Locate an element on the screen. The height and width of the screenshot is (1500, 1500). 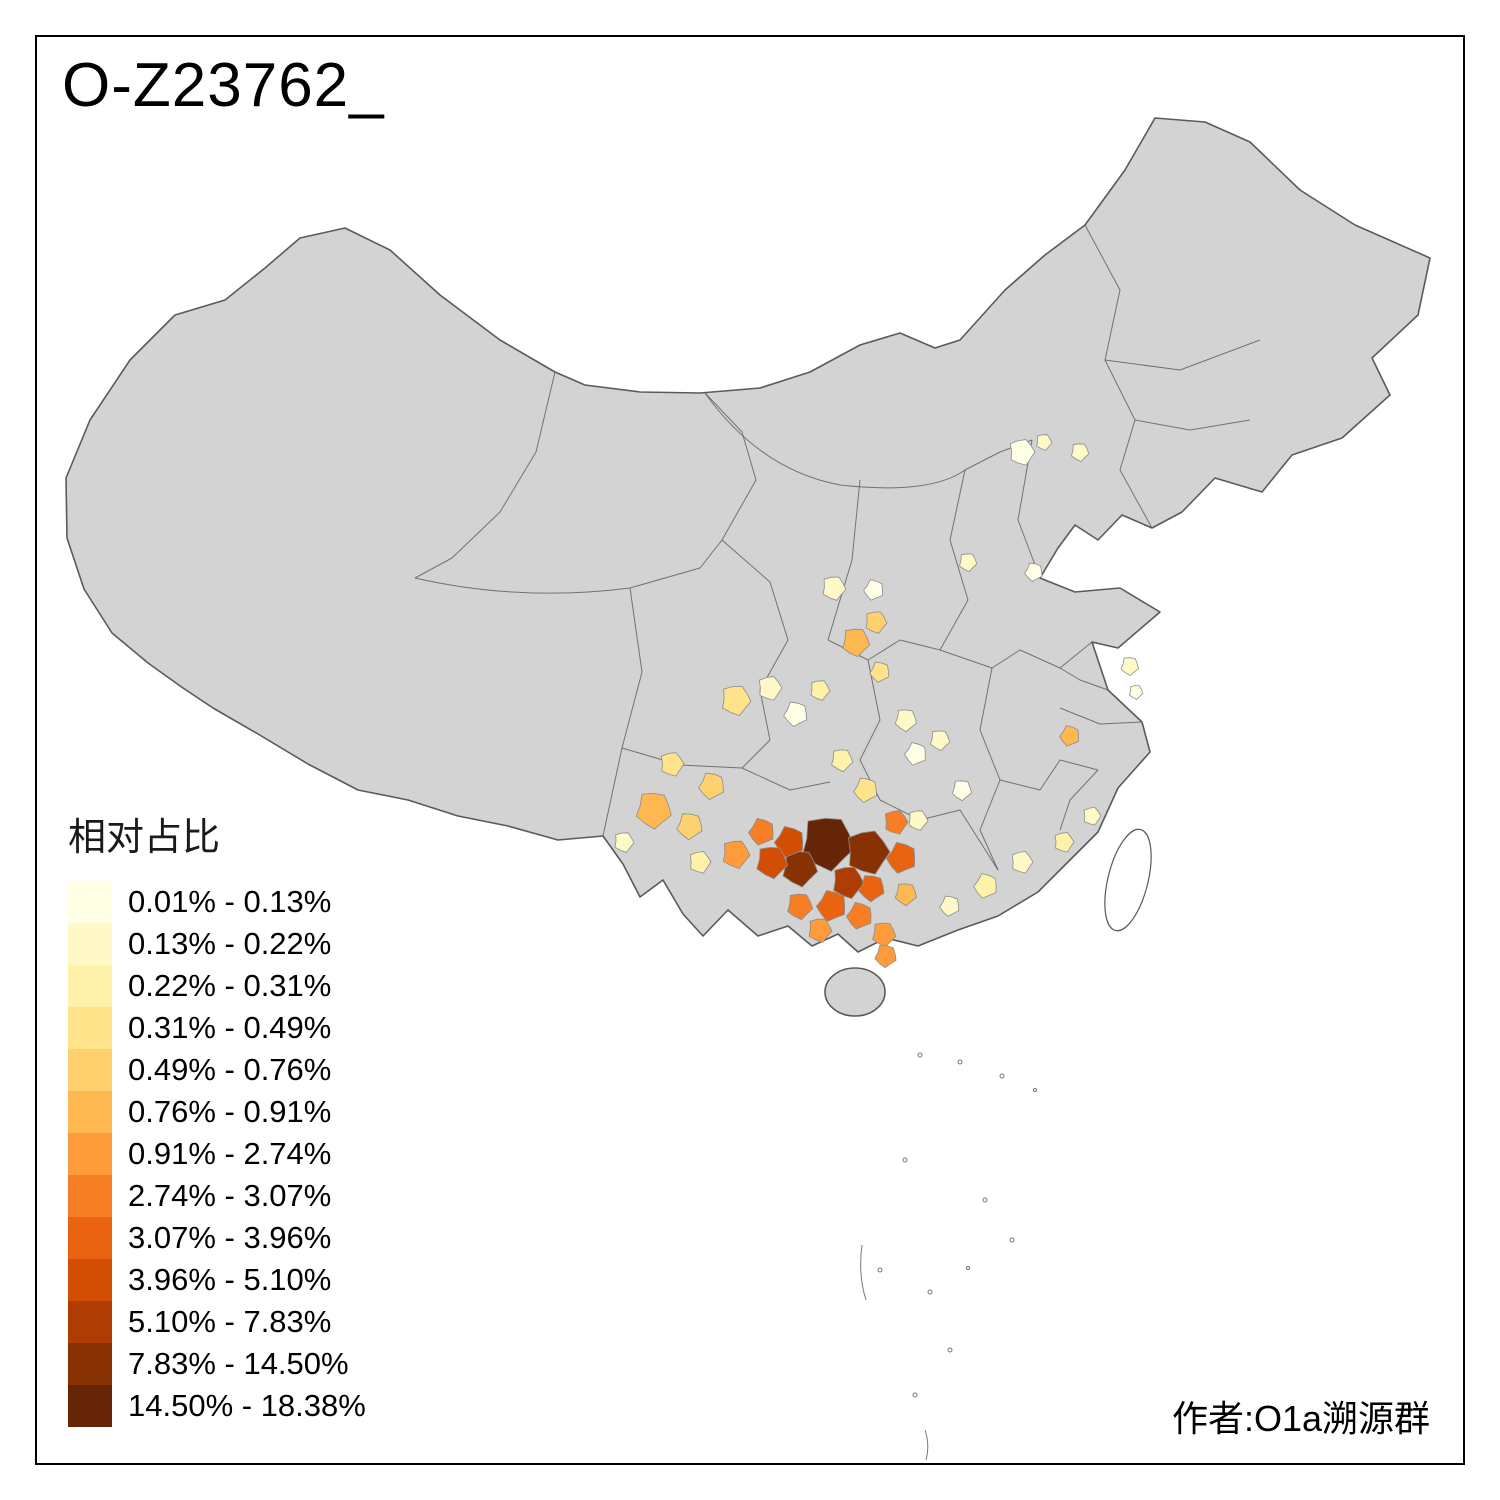
legend-label: 3.07% - 3.96% is located at coordinates (230, 1237).